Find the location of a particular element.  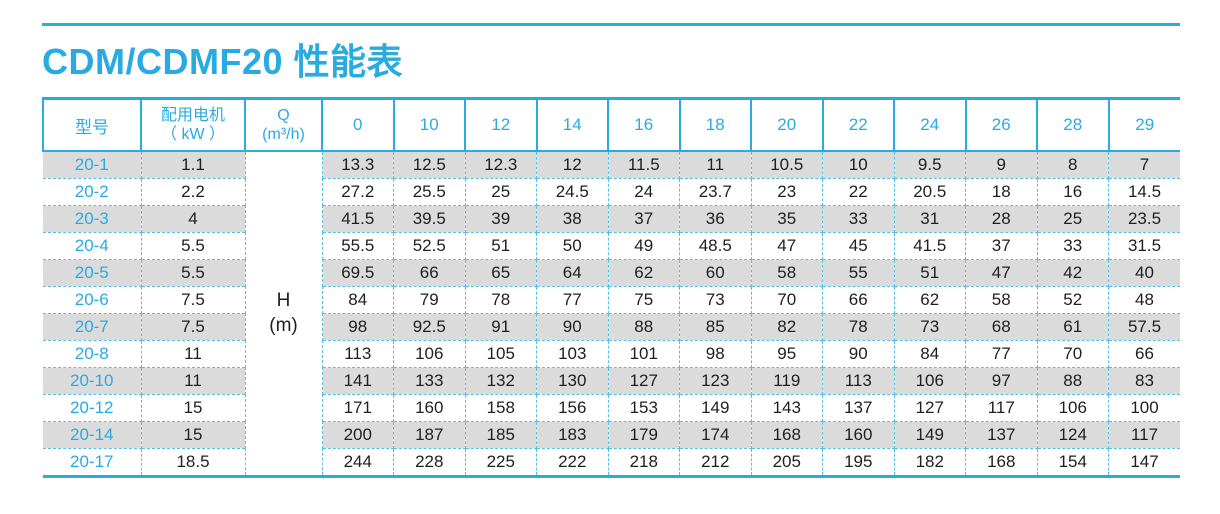

model-cell: 20-10 is located at coordinates (92, 381).